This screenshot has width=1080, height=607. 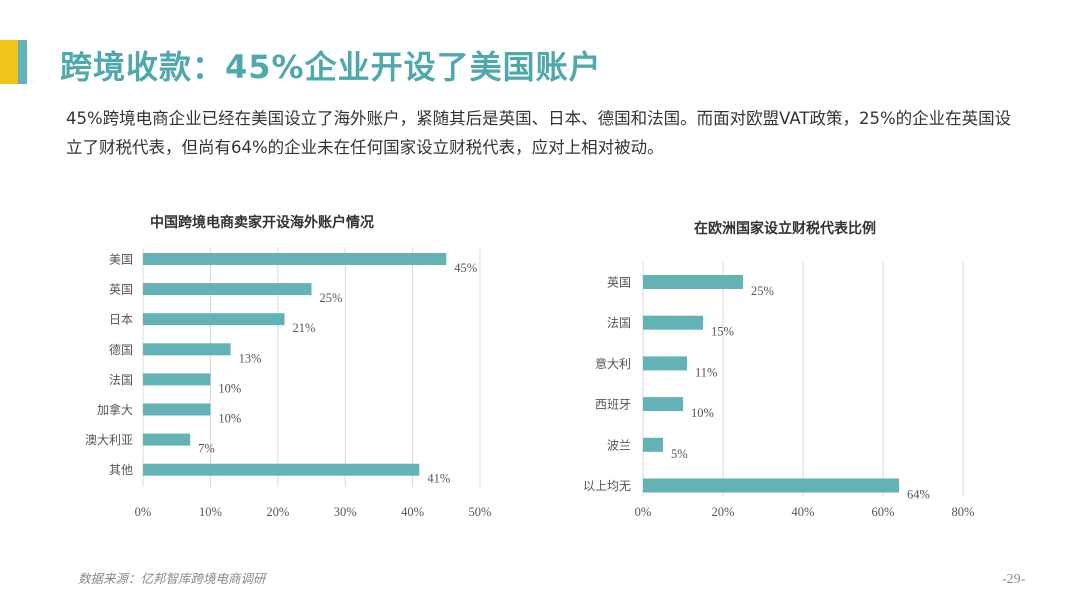 What do you see at coordinates (22, 62) in the screenshot?
I see `accent-bar-teal` at bounding box center [22, 62].